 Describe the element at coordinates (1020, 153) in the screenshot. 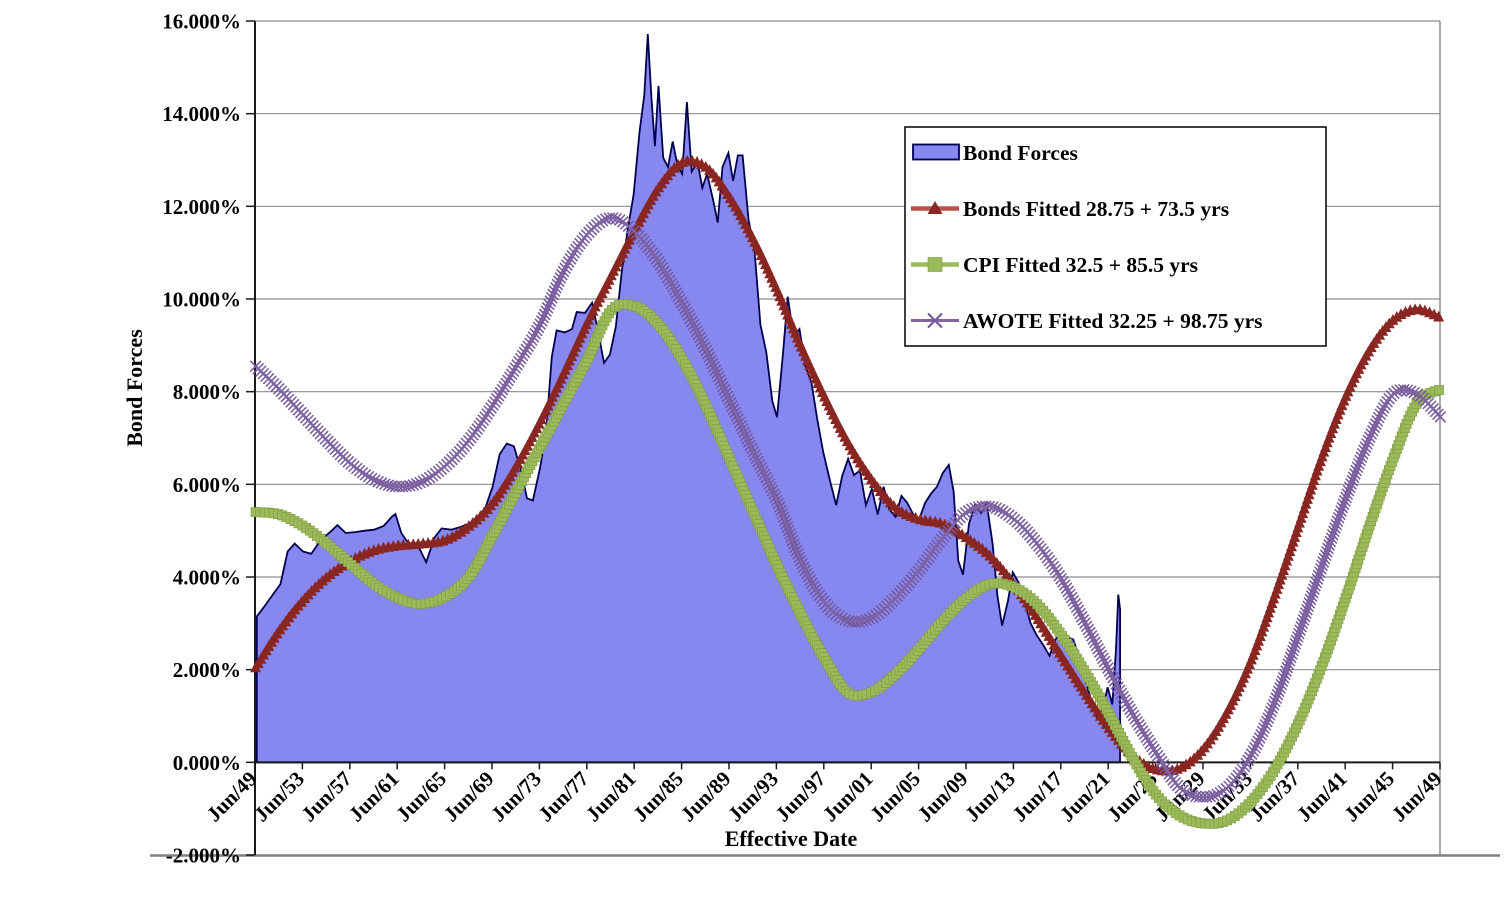

I see `legend-label: Bond Forces` at that location.